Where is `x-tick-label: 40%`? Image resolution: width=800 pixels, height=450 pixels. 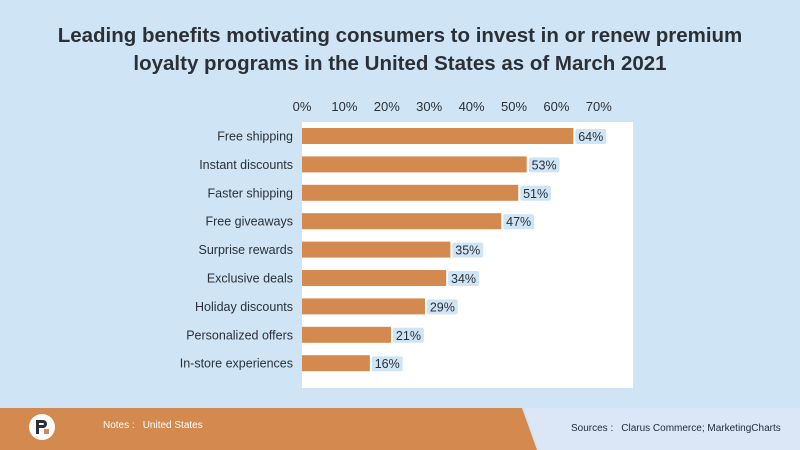
x-tick-label: 40% is located at coordinates (472, 106).